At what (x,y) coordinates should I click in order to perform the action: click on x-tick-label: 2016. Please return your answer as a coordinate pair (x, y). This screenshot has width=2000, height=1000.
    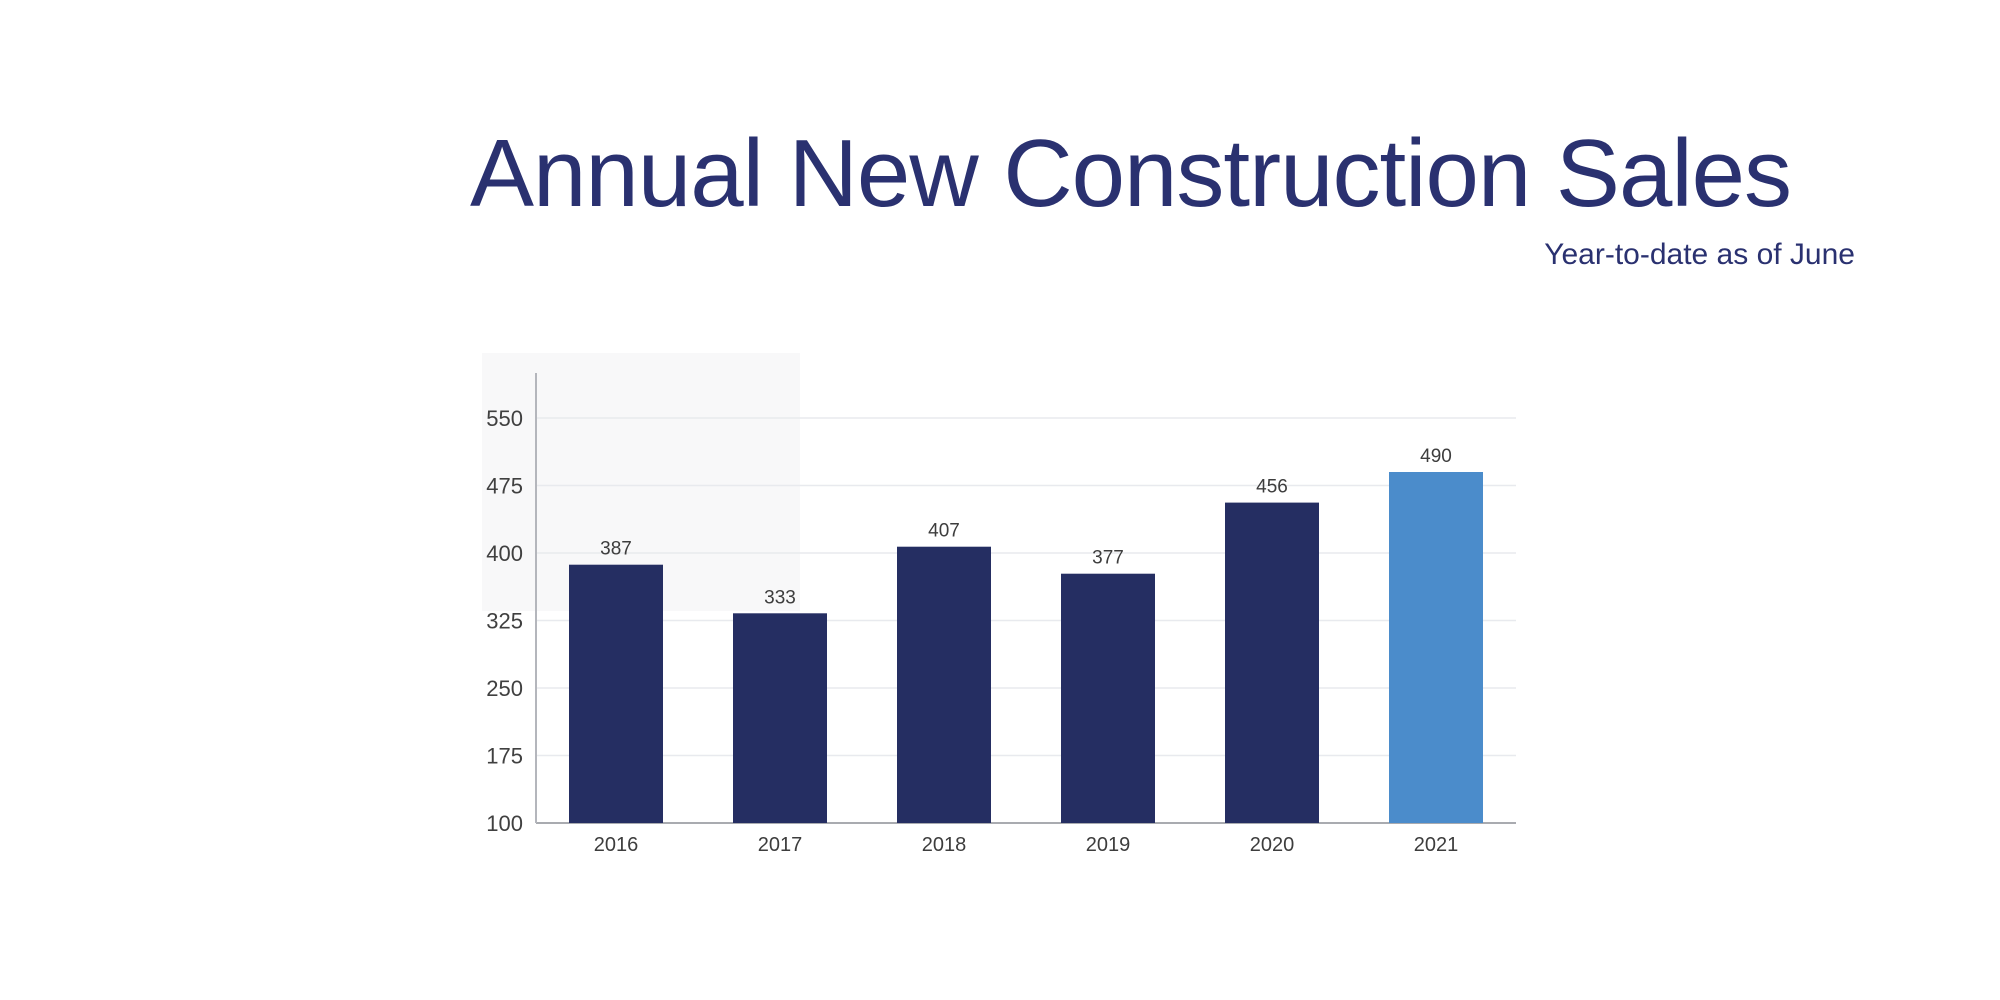
    Looking at the image, I should click on (616, 845).